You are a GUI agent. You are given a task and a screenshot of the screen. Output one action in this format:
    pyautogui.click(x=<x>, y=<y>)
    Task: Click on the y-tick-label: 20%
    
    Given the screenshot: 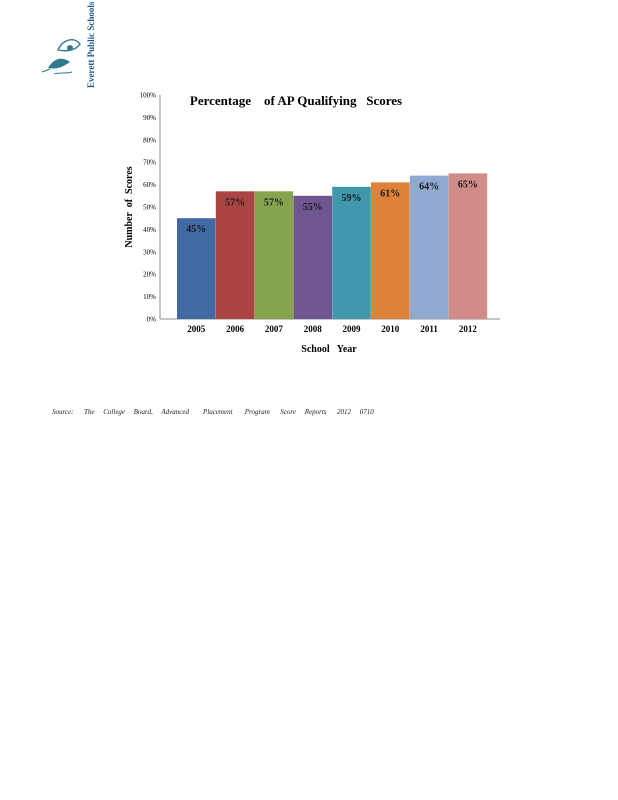 What is the action you would take?
    pyautogui.click(x=149, y=275)
    